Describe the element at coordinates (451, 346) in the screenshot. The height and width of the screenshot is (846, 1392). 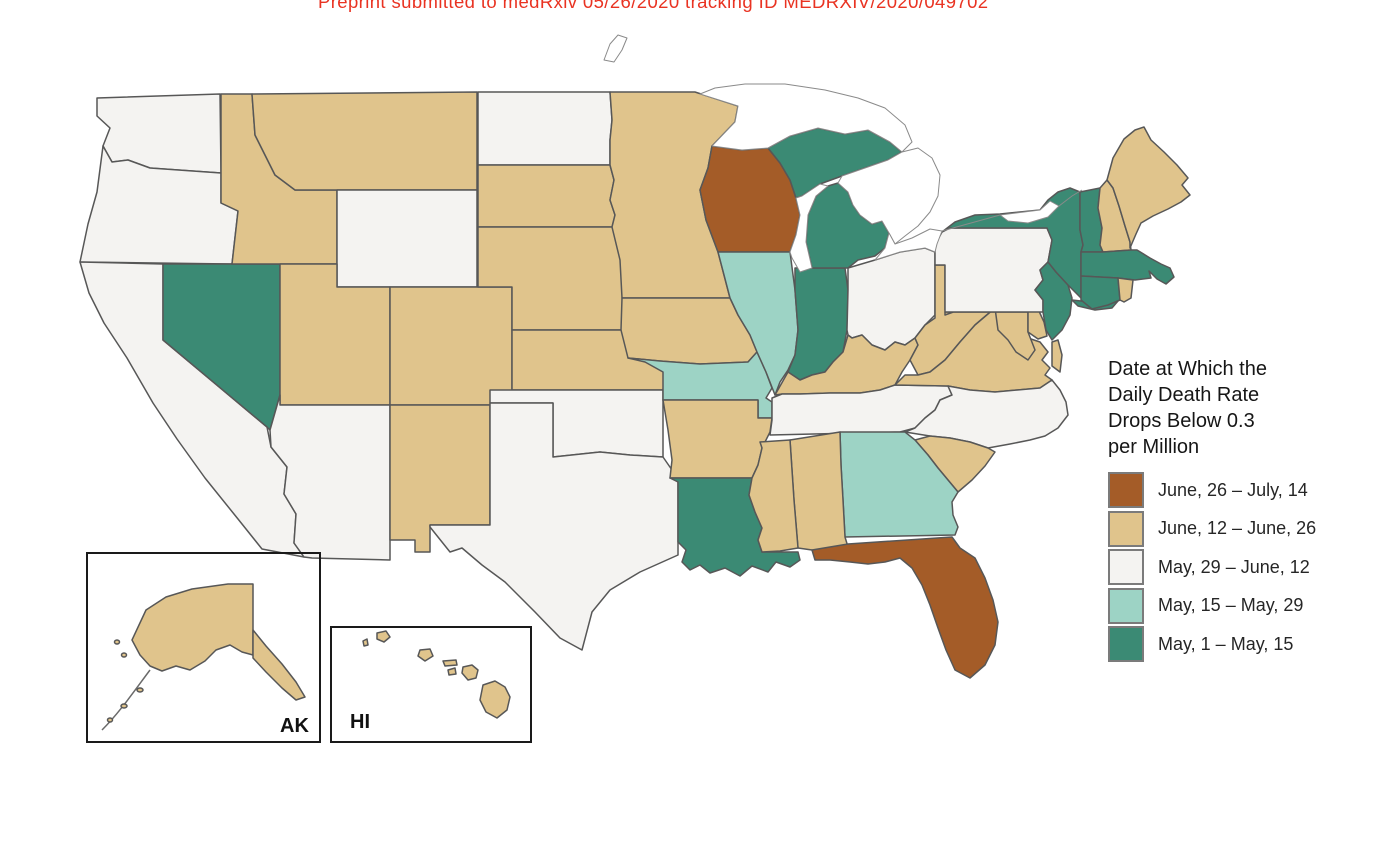
I see `state-colorado` at that location.